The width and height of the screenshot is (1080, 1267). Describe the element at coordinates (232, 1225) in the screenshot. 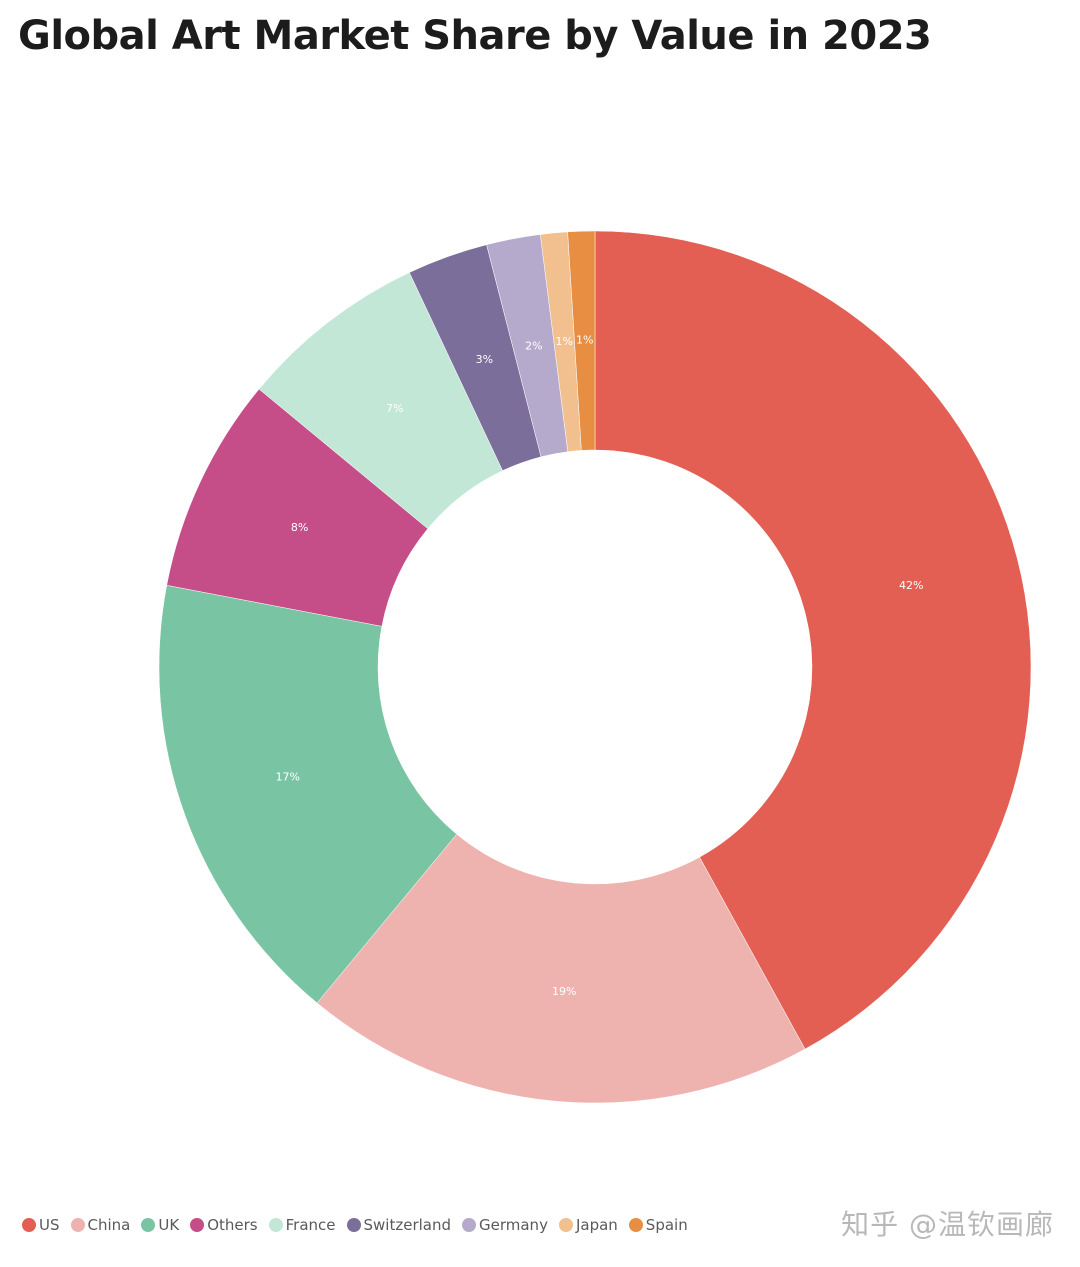

I see `legend-label-others: Others` at that location.